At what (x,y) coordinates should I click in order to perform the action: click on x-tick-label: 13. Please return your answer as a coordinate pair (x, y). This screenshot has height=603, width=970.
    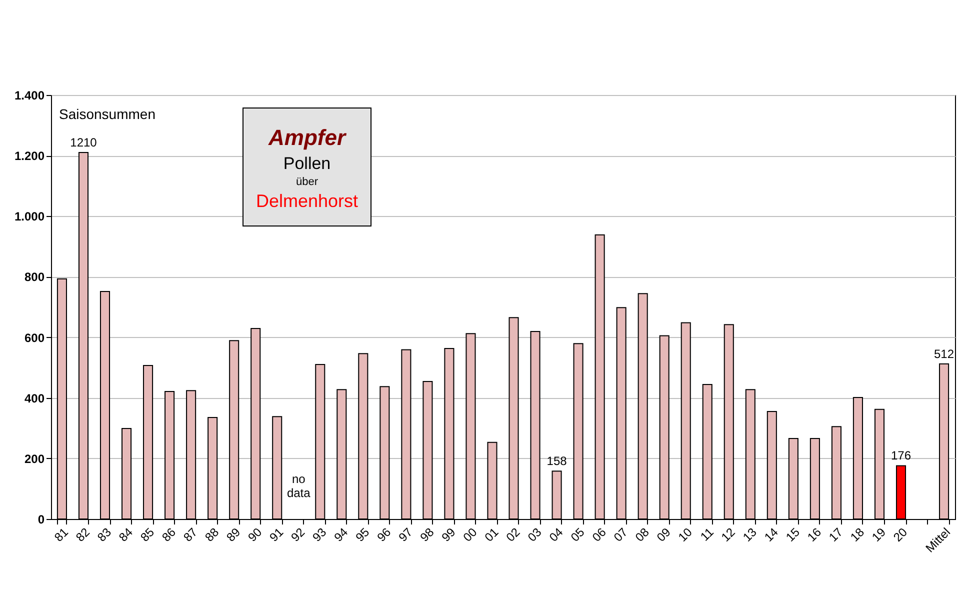
    Looking at the image, I should click on (750, 534).